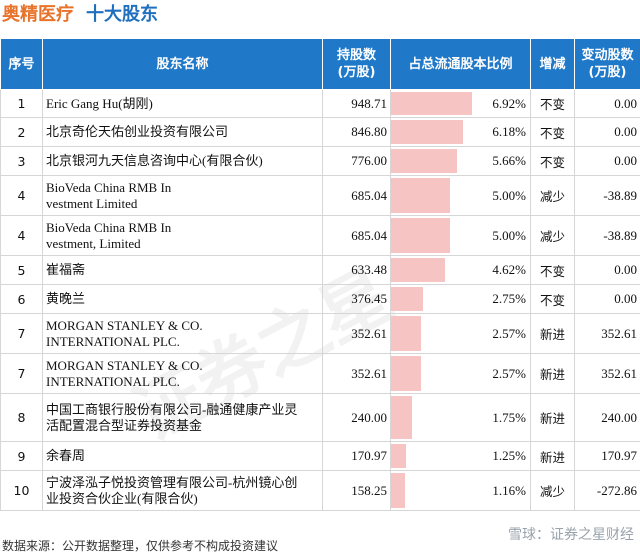 Image resolution: width=640 pixels, height=556 pixels. Describe the element at coordinates (460, 195) in the screenshot. I see `cell-percent: 5.00%` at that location.